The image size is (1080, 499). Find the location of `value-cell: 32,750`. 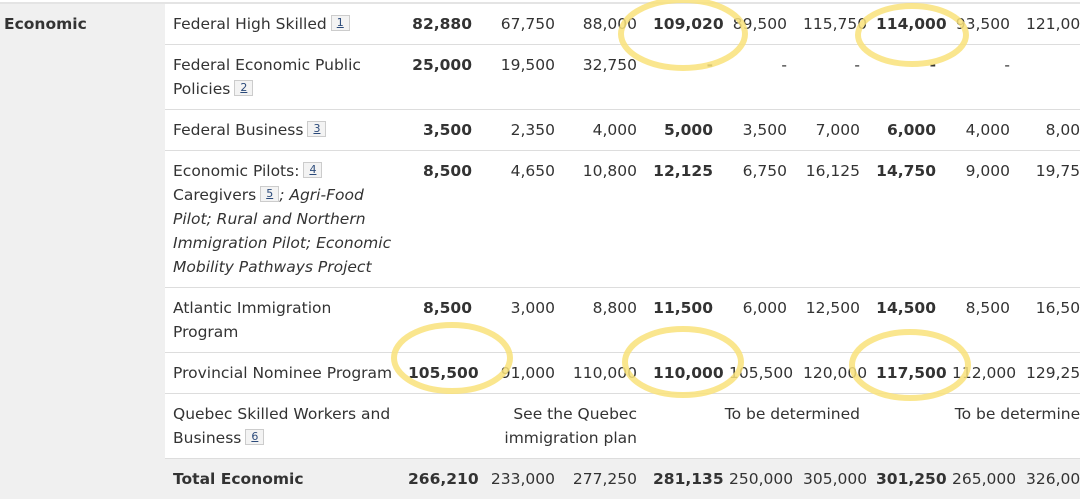

value-cell: 32,750 is located at coordinates (604, 77).